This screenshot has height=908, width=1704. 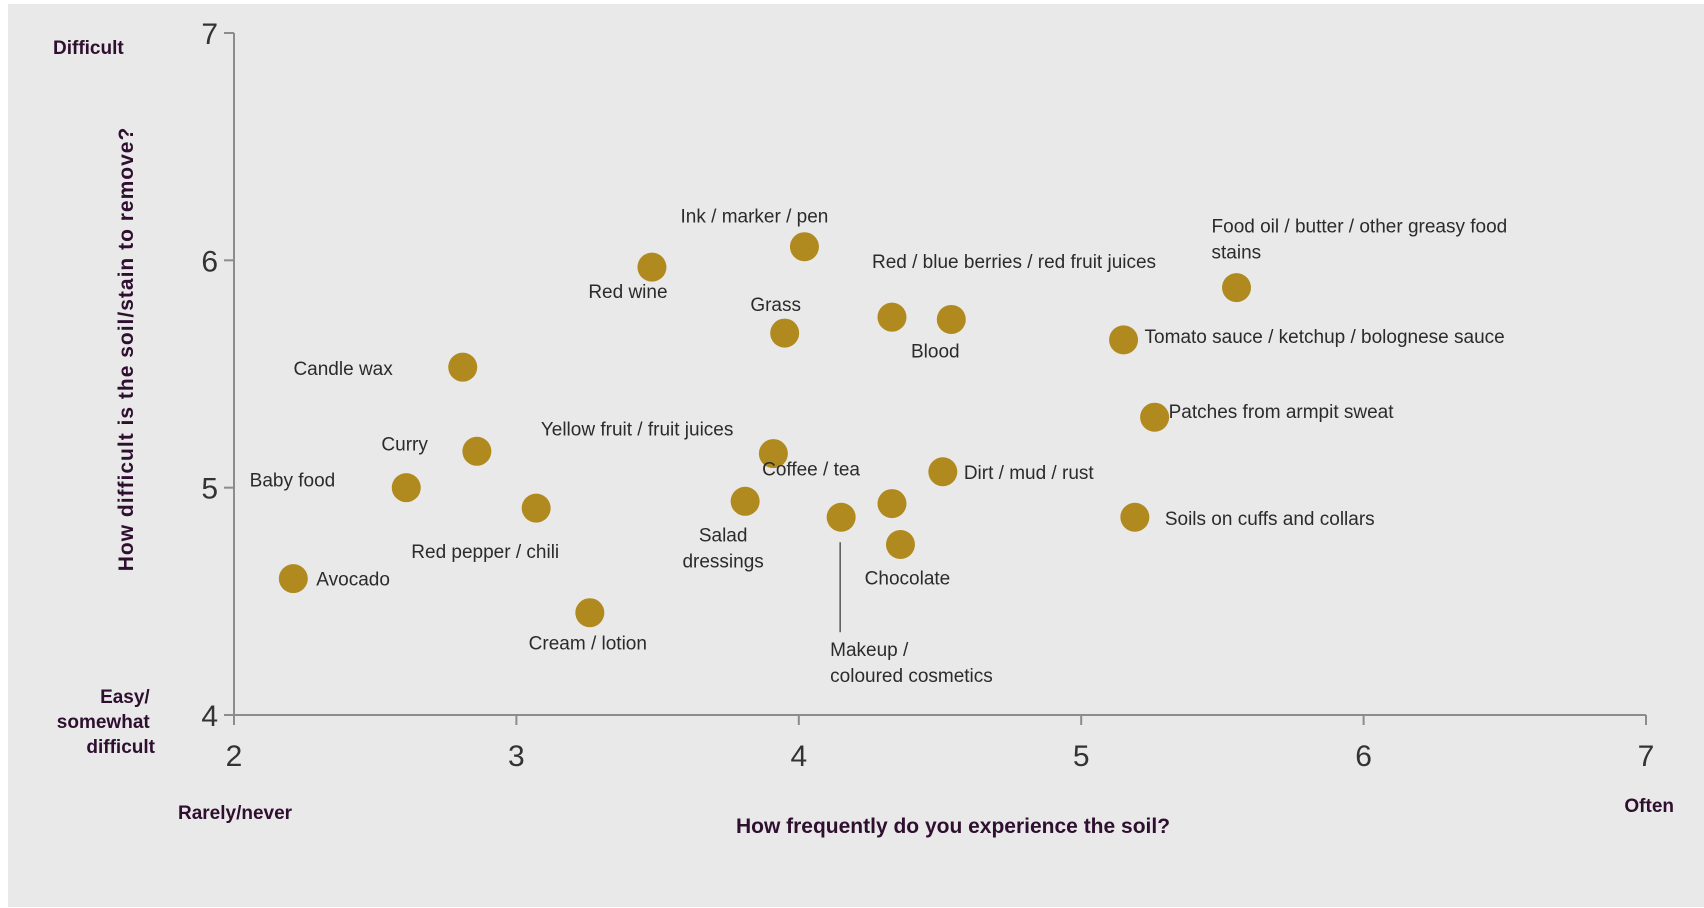 What do you see at coordinates (353, 580) in the screenshot?
I see `point-label: Avocado` at bounding box center [353, 580].